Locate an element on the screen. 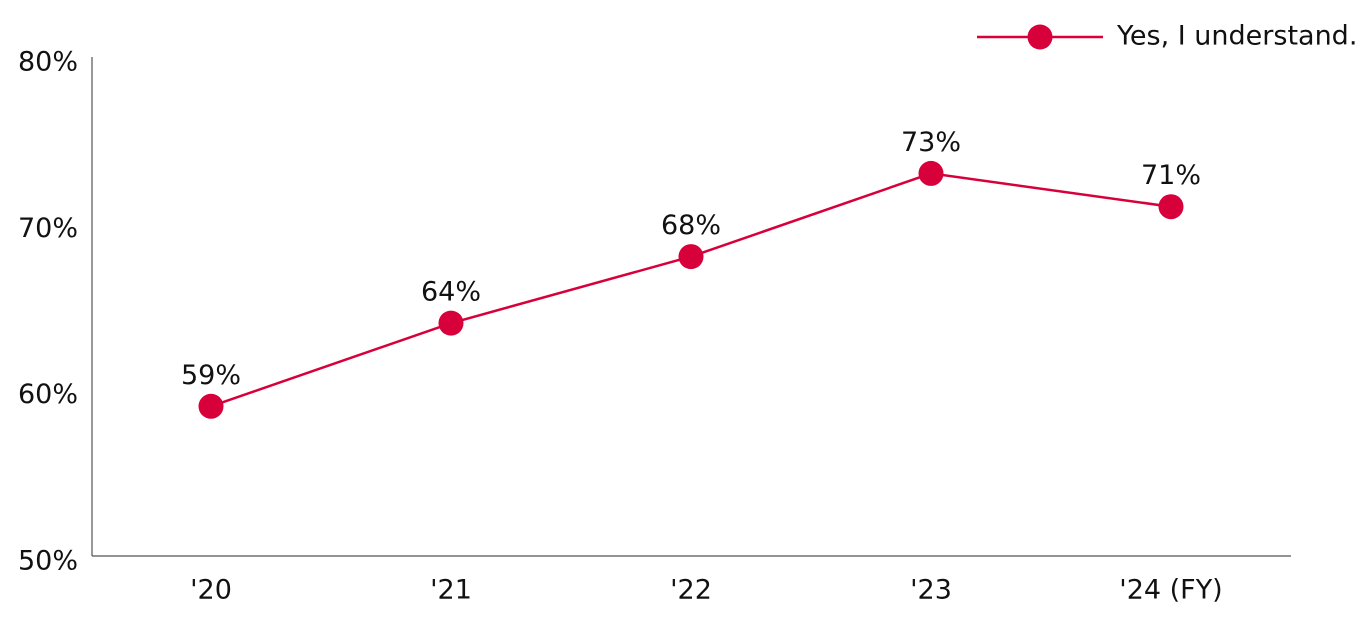  x-tick-label: '22 is located at coordinates (691, 590).